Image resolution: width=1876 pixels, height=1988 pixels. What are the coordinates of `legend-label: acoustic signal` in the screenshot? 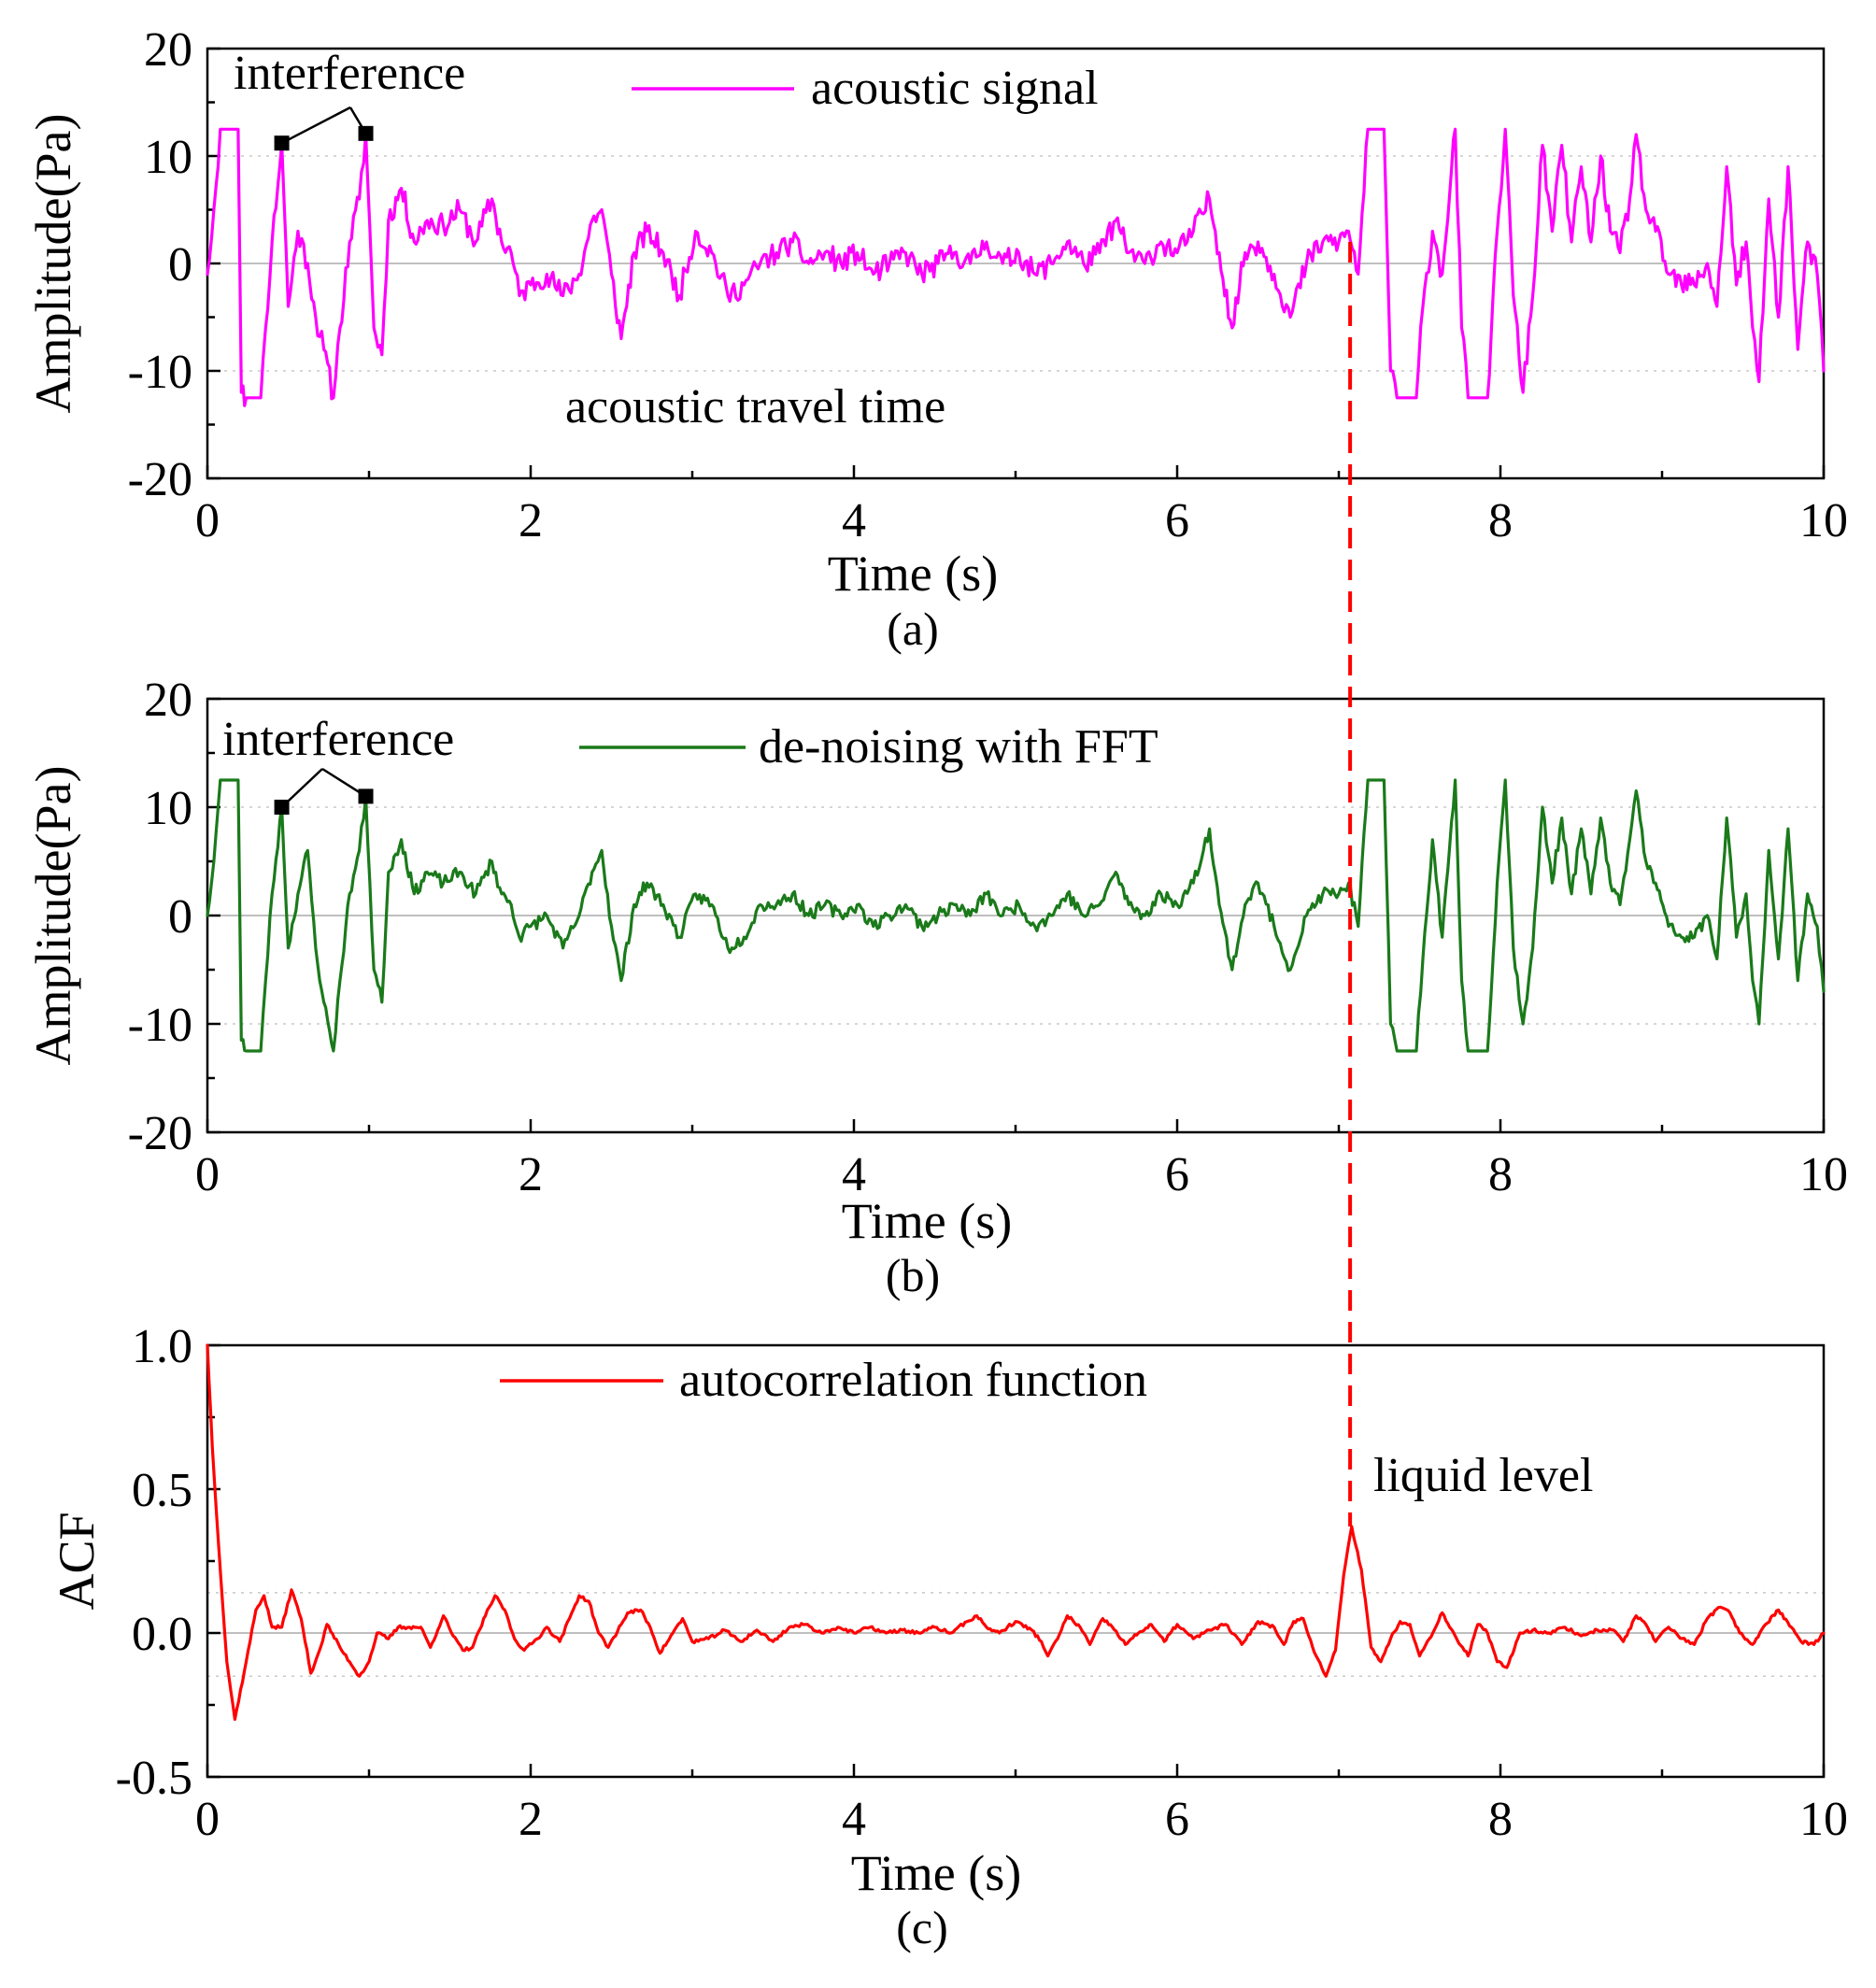 It's located at (955, 88).